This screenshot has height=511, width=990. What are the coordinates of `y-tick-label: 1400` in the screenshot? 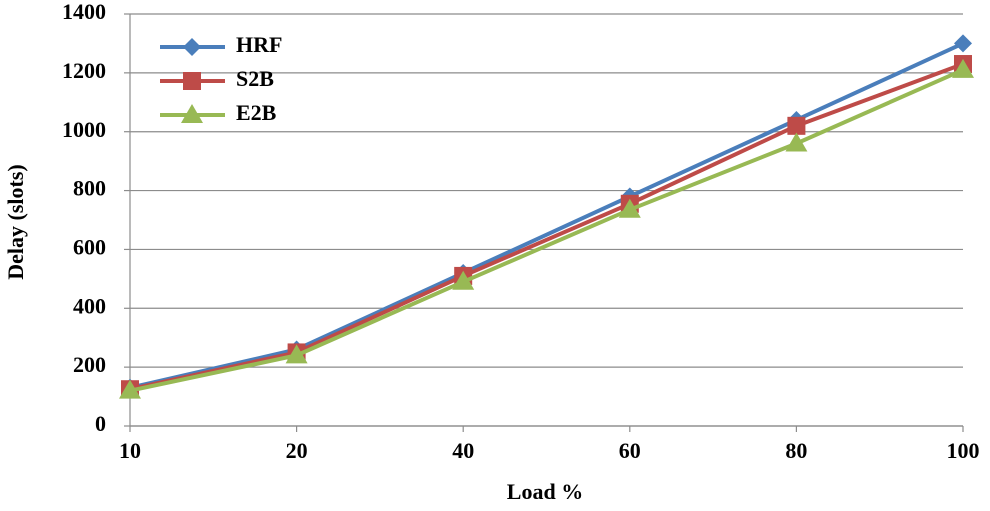 It's located at (84, 12).